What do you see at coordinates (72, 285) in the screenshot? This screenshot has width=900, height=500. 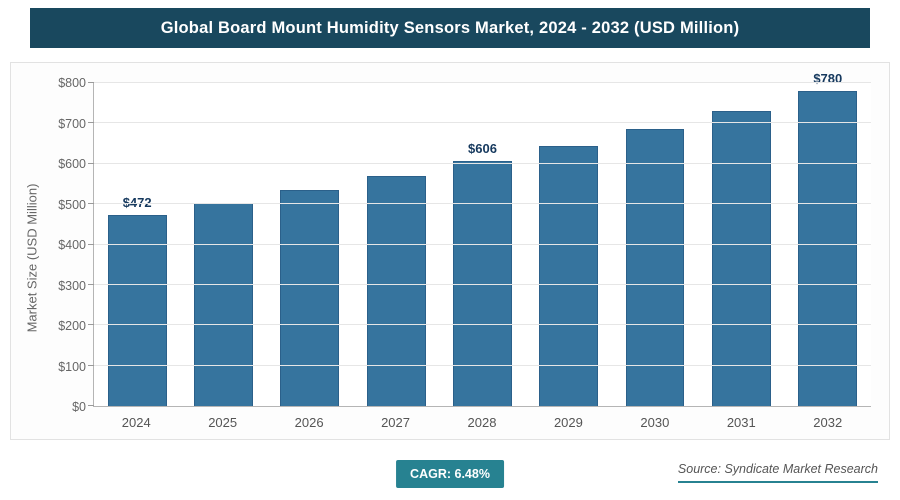 I see `y-tick-label: $300` at bounding box center [72, 285].